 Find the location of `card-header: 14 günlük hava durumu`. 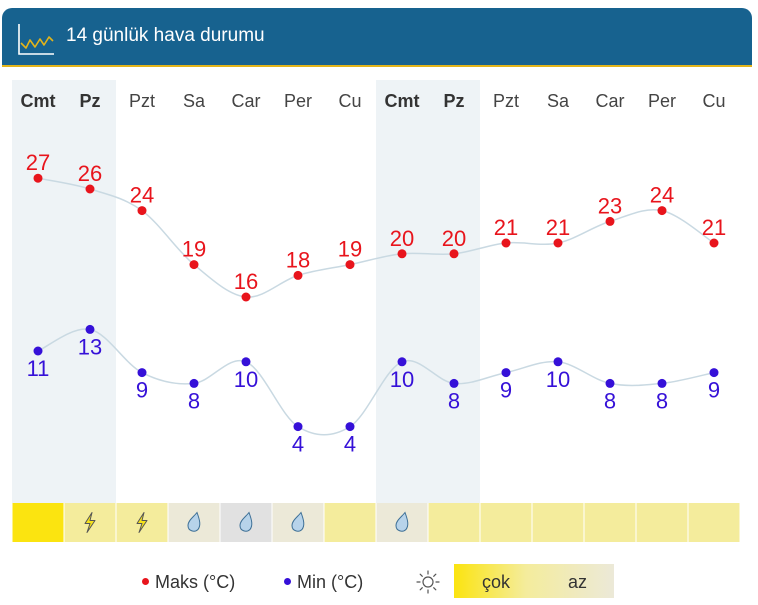

card-header: 14 günlük hava durumu is located at coordinates (377, 37).